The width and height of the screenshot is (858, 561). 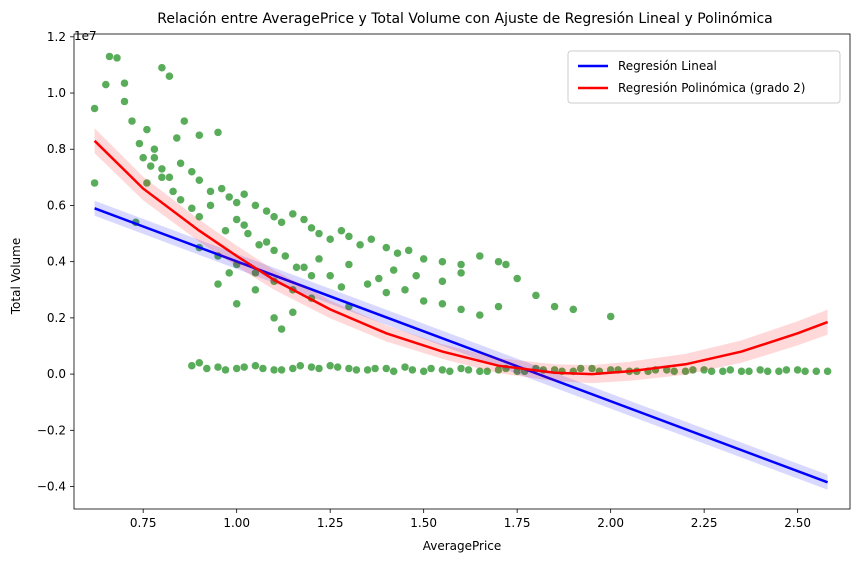 I want to click on x-tick-label: 1.75, so click(x=517, y=523).